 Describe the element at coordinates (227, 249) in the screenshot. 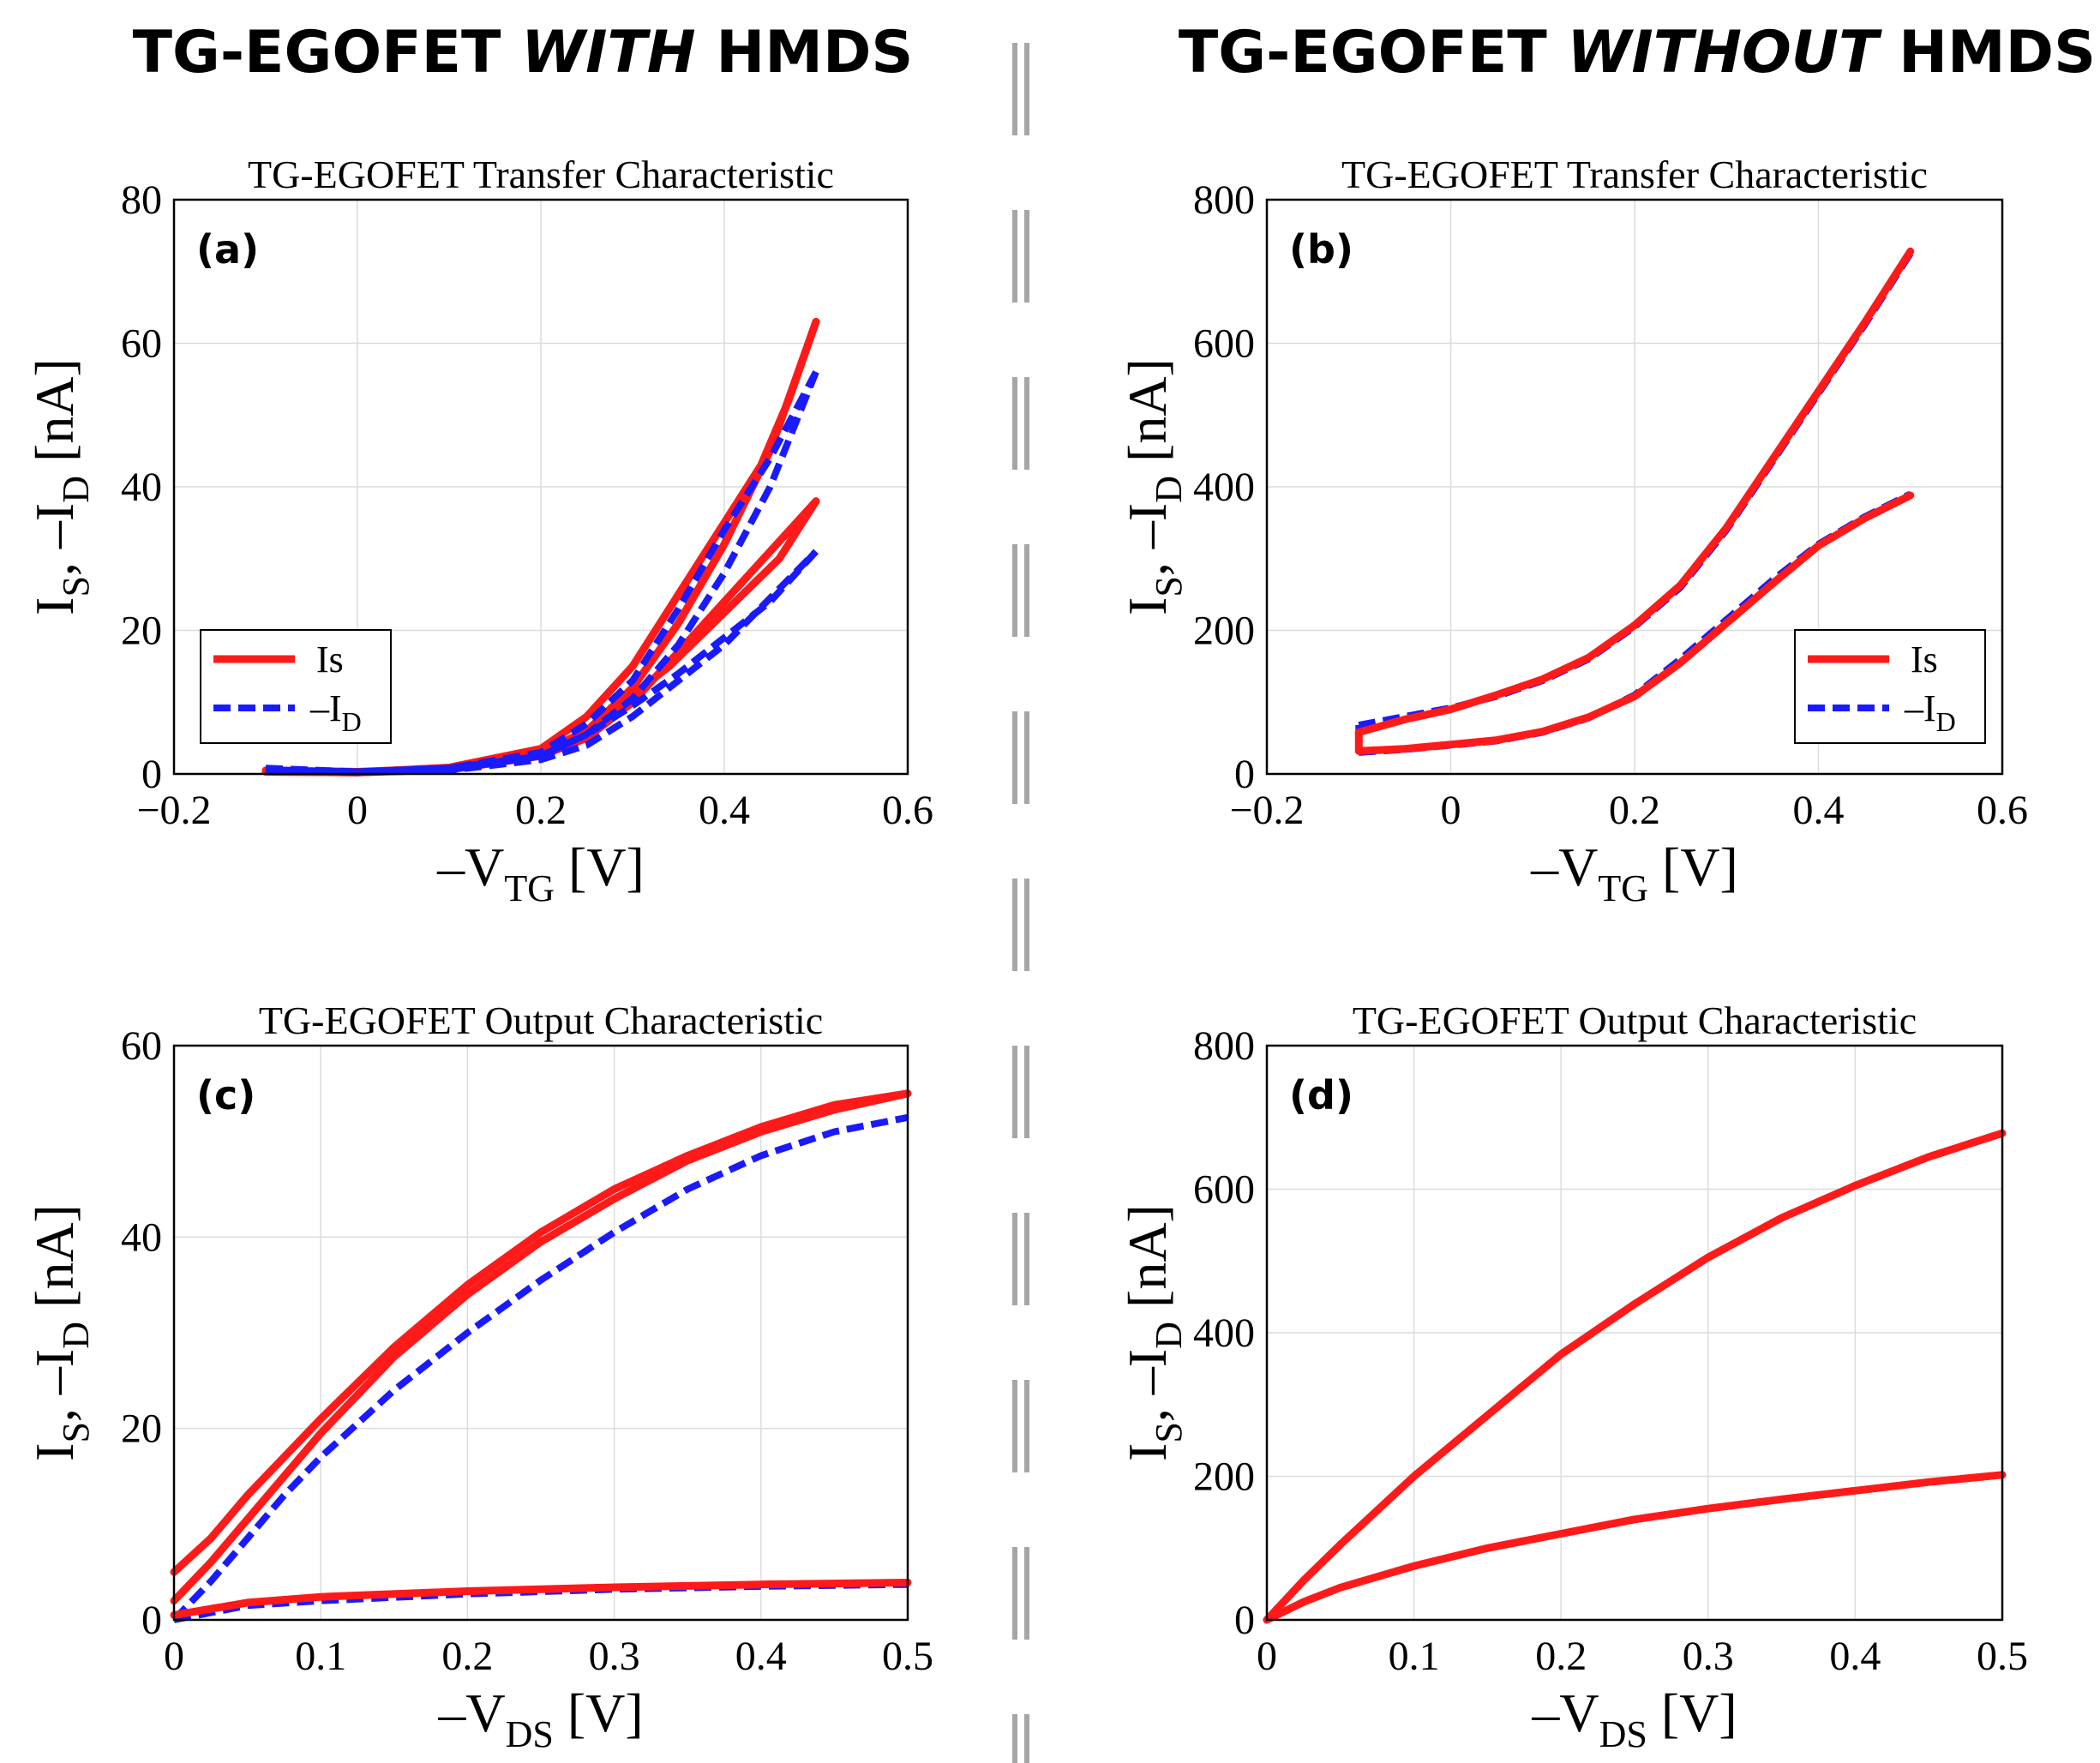

I see `panel-letter: (a)` at that location.